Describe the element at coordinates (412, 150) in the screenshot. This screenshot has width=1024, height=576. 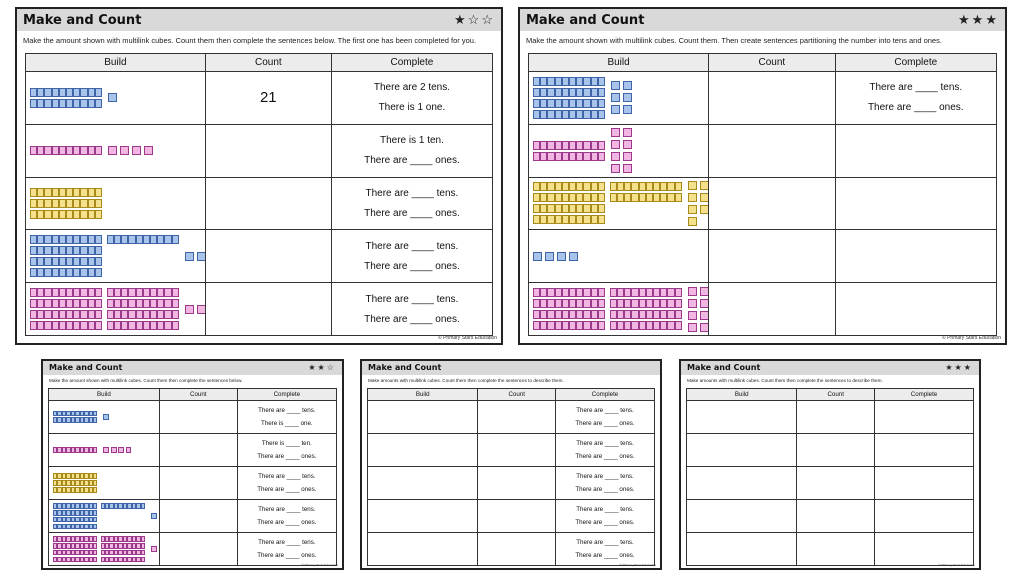
I see `complete-cell: There is 1 ten. There are ____ ones.` at that location.